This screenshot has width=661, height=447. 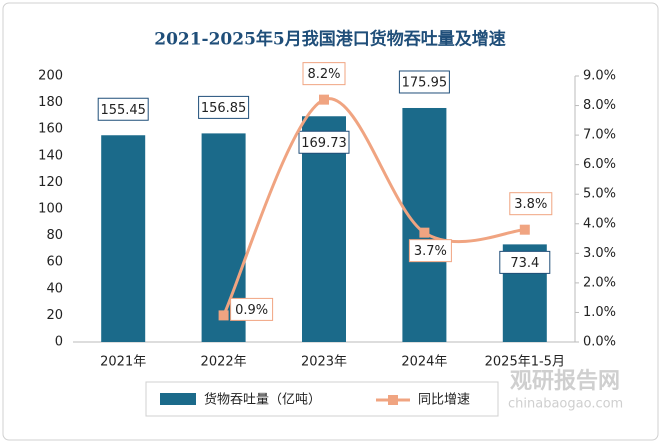 I want to click on data-label: 73.4, so click(x=524, y=263).